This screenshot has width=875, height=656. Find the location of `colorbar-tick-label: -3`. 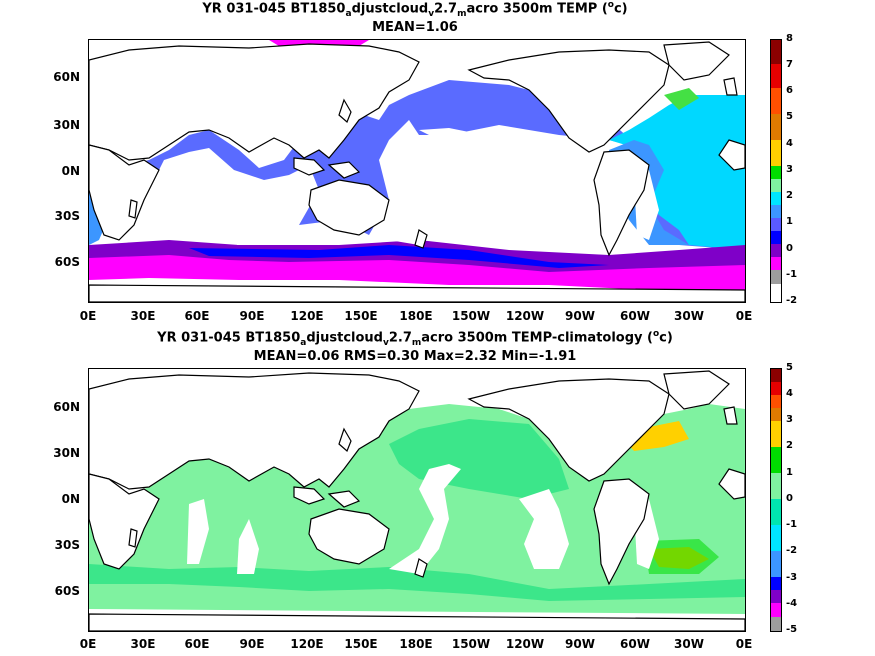

colorbar-tick-label: -3 is located at coordinates (792, 577).